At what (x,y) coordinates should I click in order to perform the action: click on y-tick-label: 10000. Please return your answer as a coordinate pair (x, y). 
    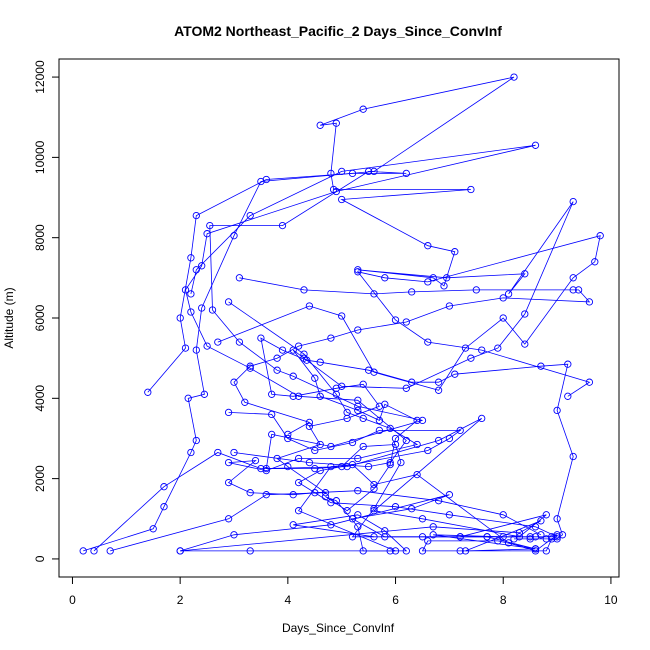
    Looking at the image, I should click on (40, 157).